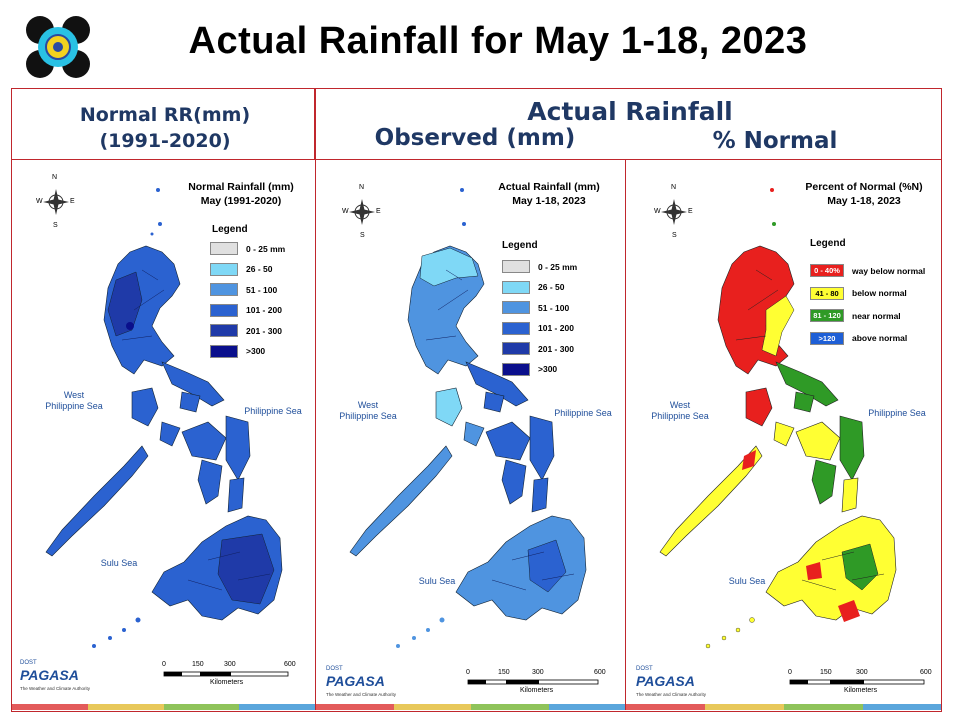 The image size is (960, 720). What do you see at coordinates (165, 141) in the screenshot?
I see `normal-header-line2: (1991-2020)` at bounding box center [165, 141].